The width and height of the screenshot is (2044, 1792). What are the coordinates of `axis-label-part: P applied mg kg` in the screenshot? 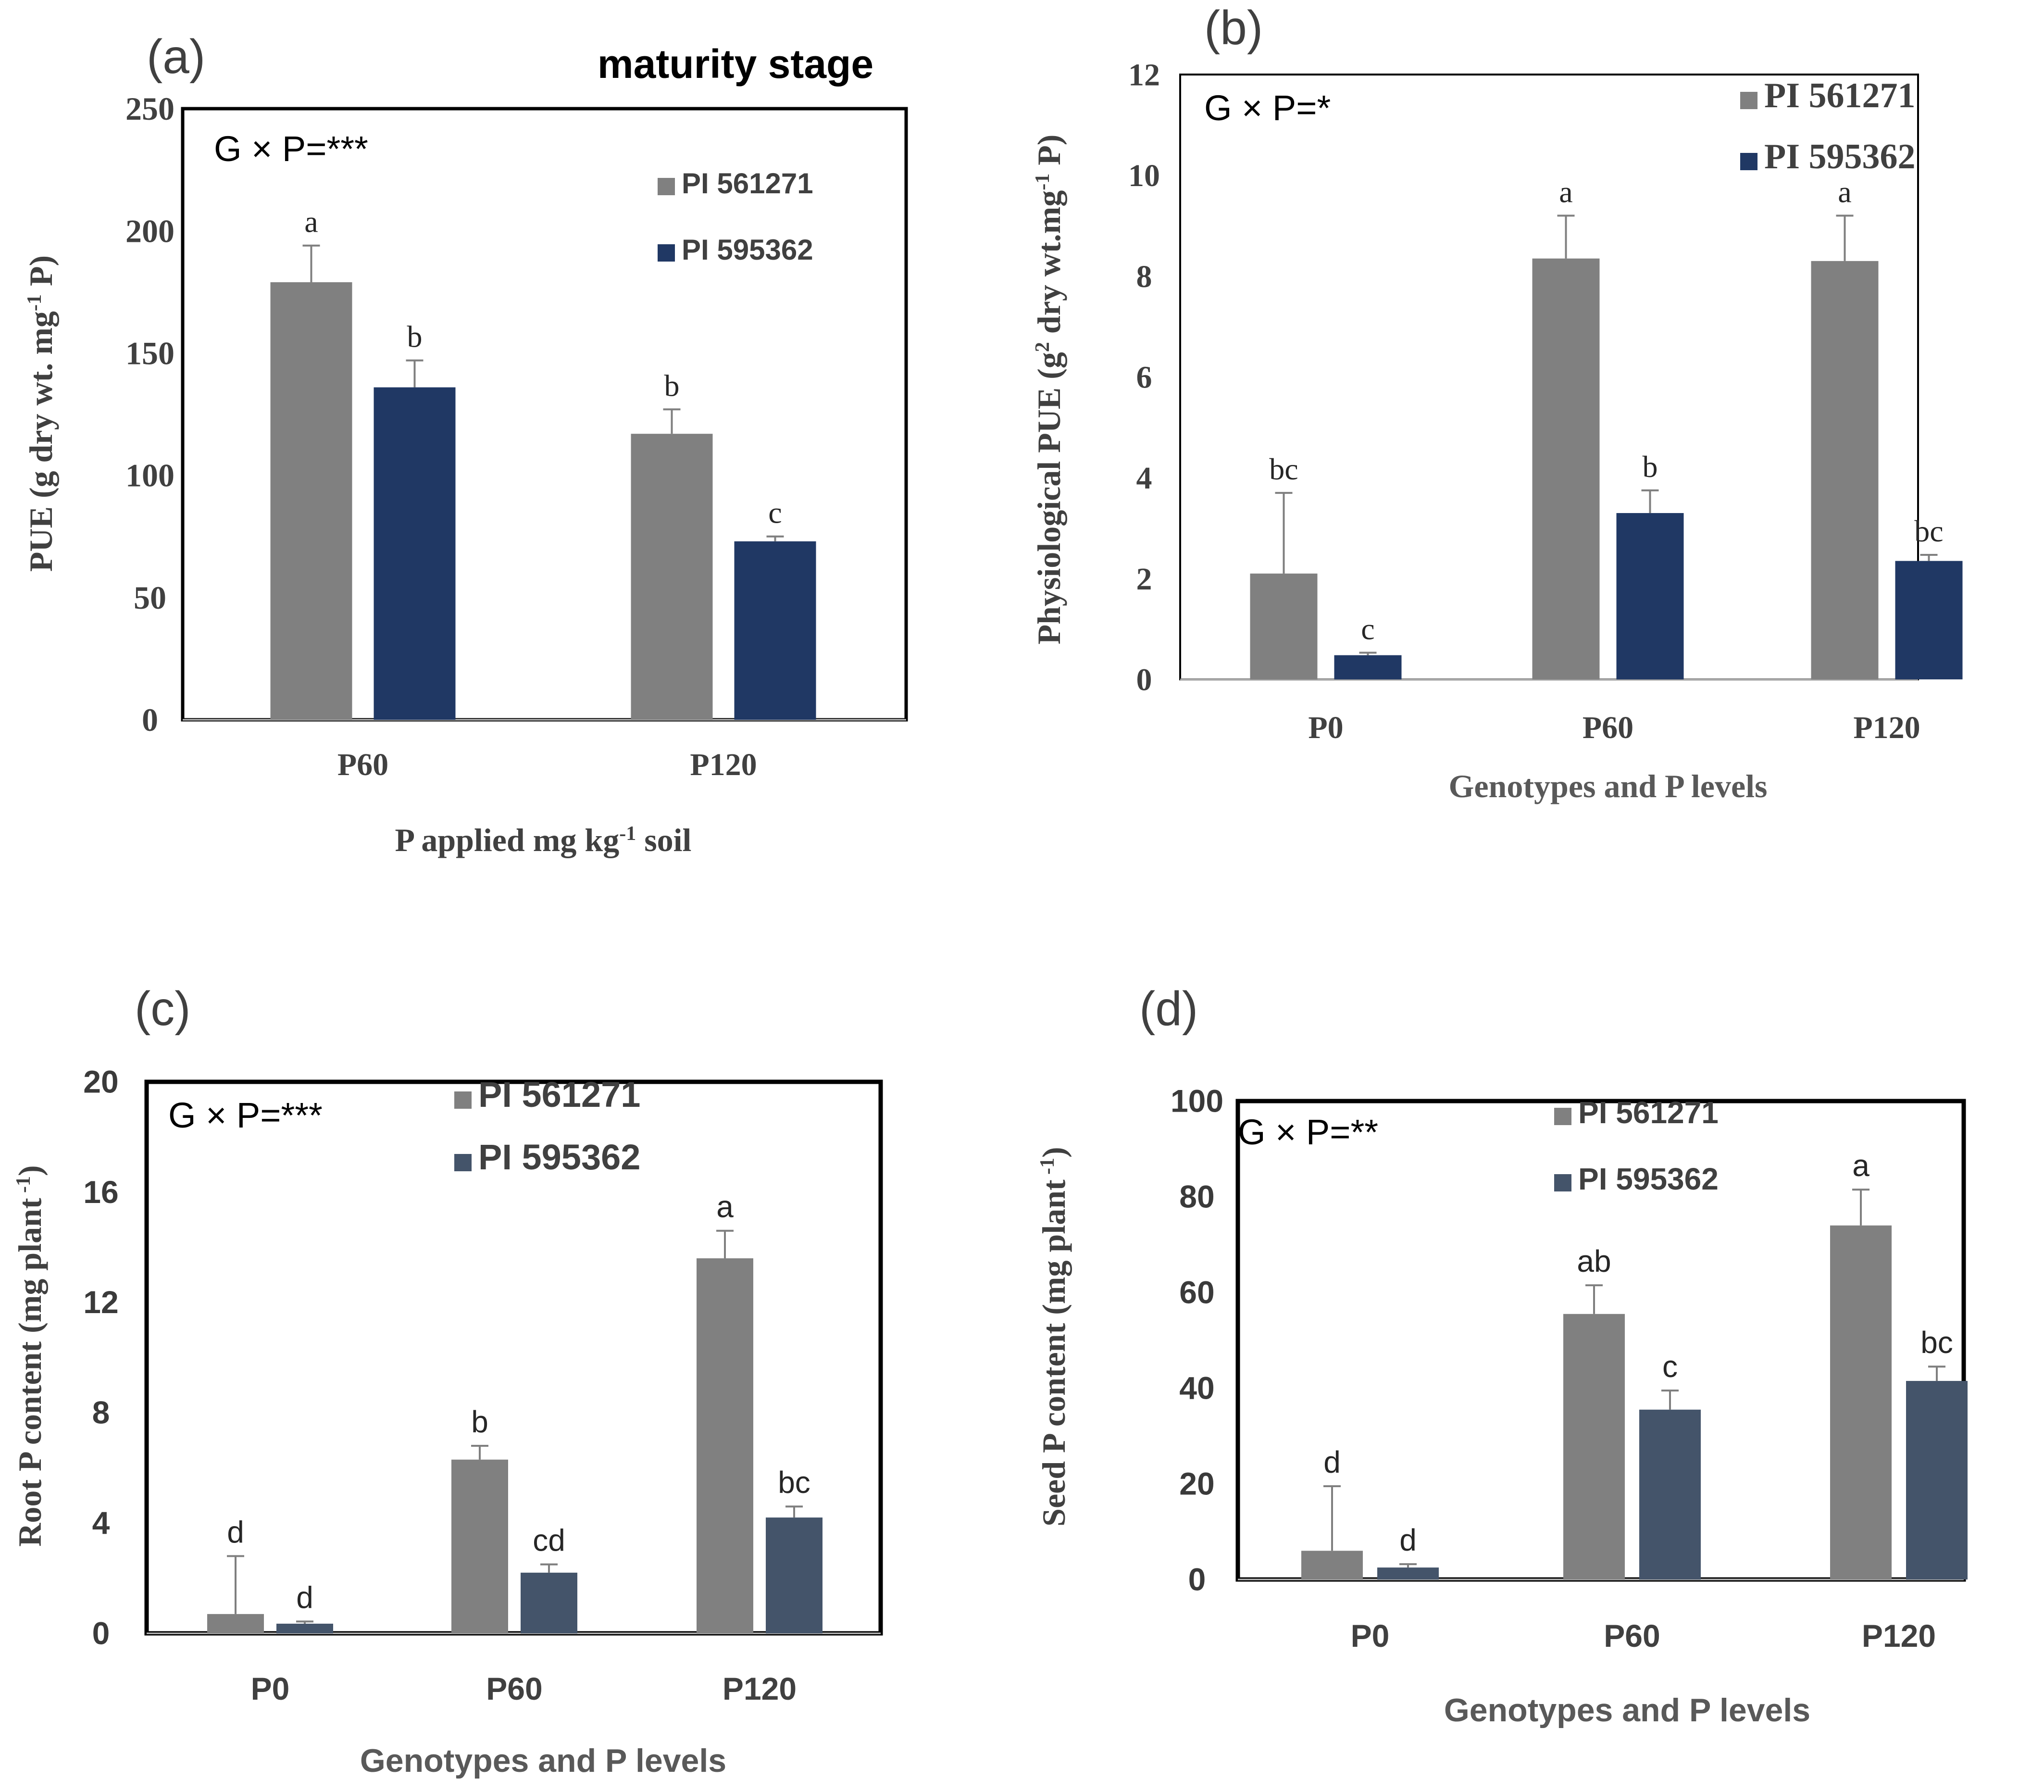 It's located at (507, 840).